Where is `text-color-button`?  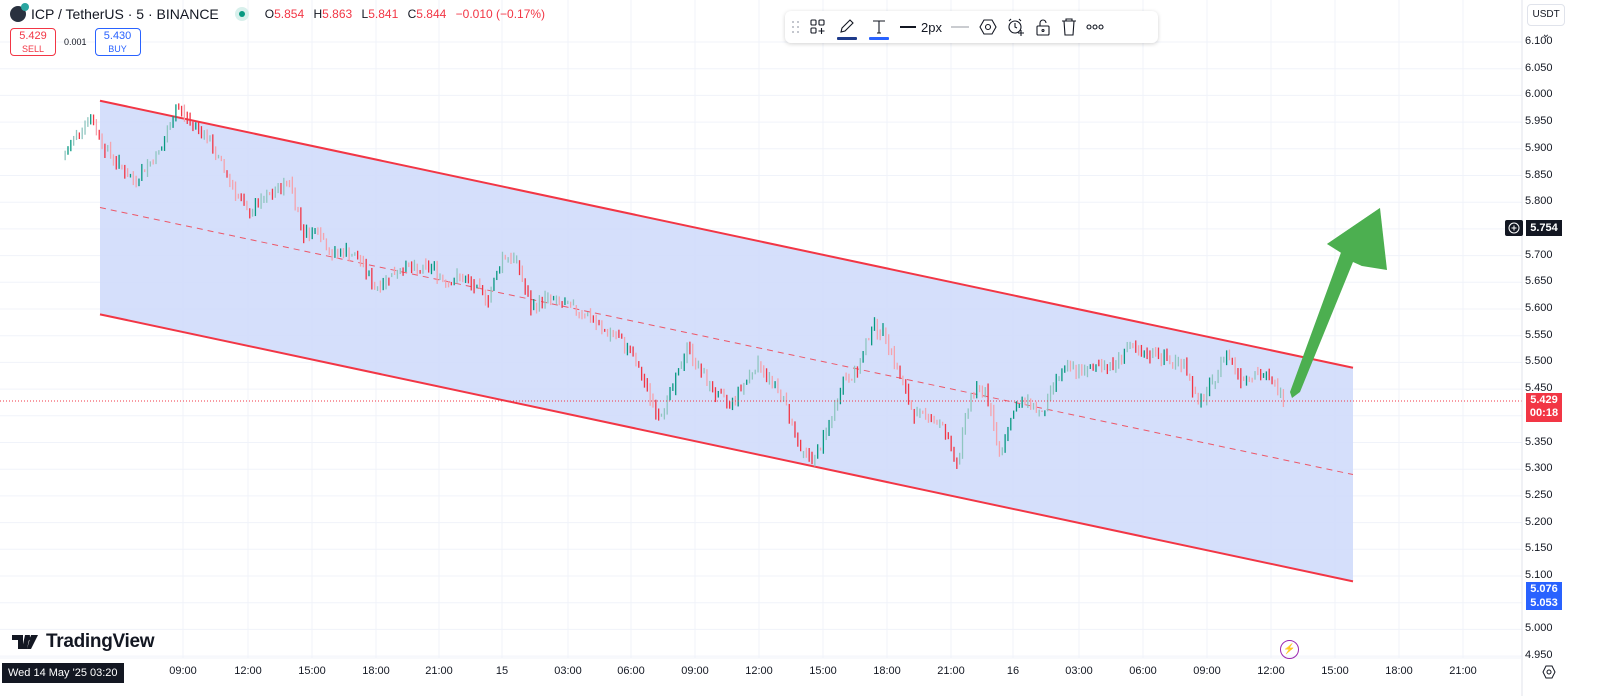 text-color-button is located at coordinates (879, 27).